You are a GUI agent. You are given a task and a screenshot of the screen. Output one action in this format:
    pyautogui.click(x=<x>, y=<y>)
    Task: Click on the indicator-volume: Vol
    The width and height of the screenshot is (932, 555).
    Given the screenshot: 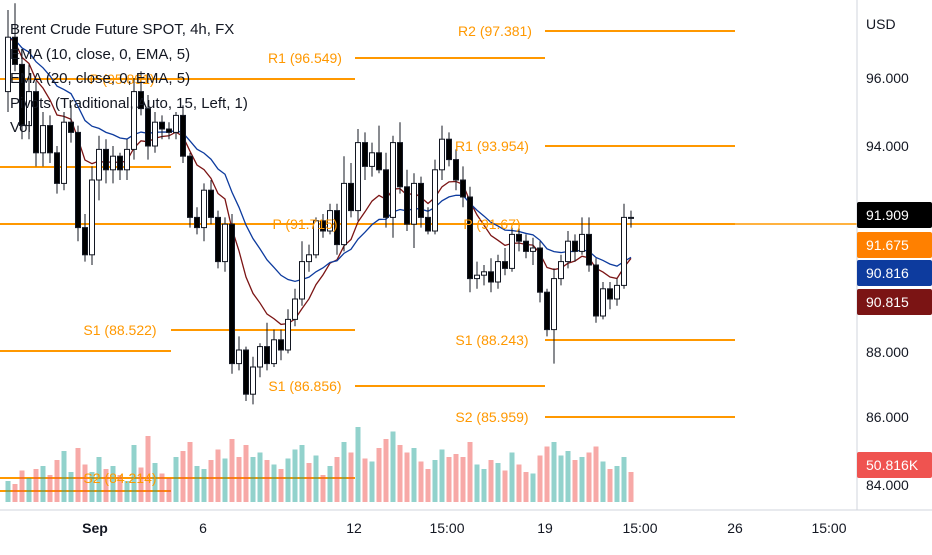 What is the action you would take?
    pyautogui.click(x=20, y=127)
    